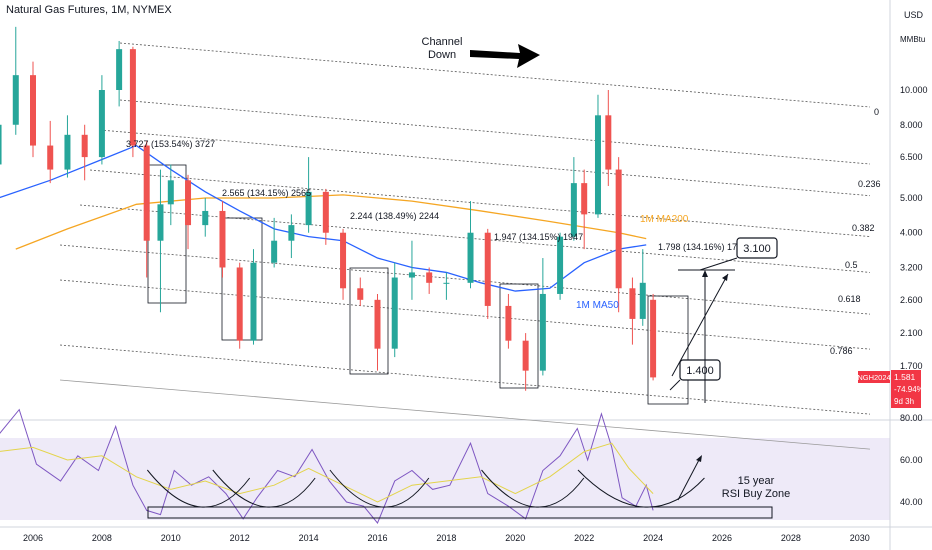 The width and height of the screenshot is (932, 550). I want to click on price-tick-label: 6.500, so click(911, 157).